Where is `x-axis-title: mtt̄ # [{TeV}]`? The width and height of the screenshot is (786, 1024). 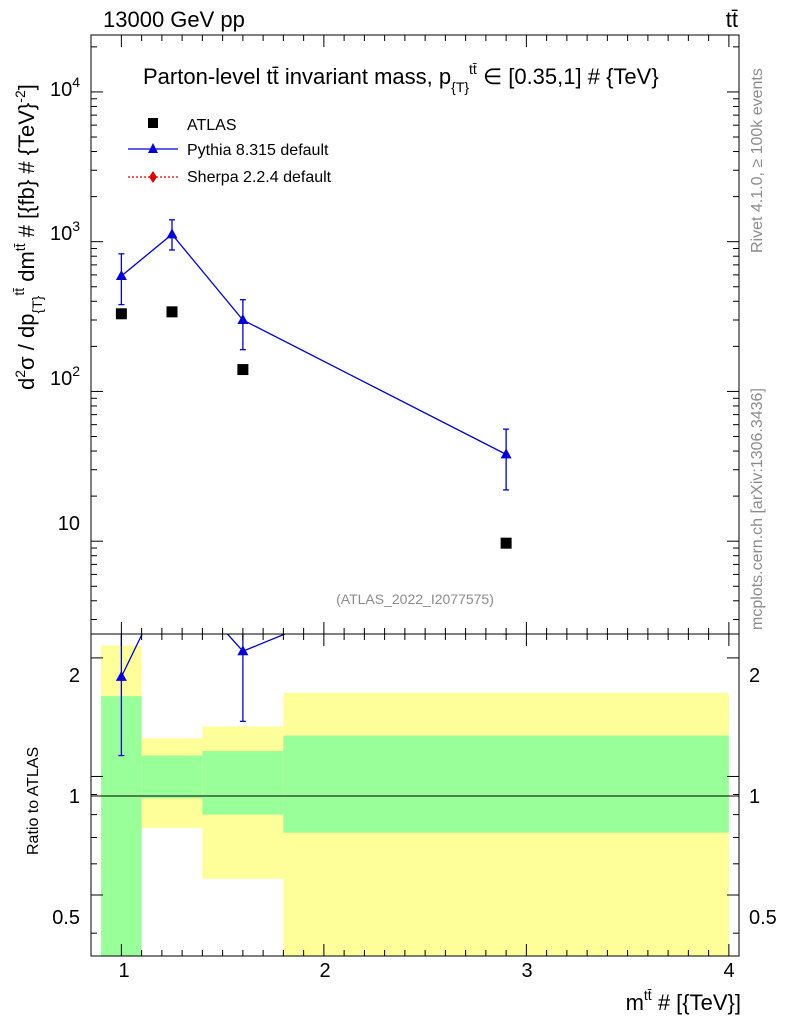
x-axis-title: mtt̄ # [{TeV}] is located at coordinates (683, 1001).